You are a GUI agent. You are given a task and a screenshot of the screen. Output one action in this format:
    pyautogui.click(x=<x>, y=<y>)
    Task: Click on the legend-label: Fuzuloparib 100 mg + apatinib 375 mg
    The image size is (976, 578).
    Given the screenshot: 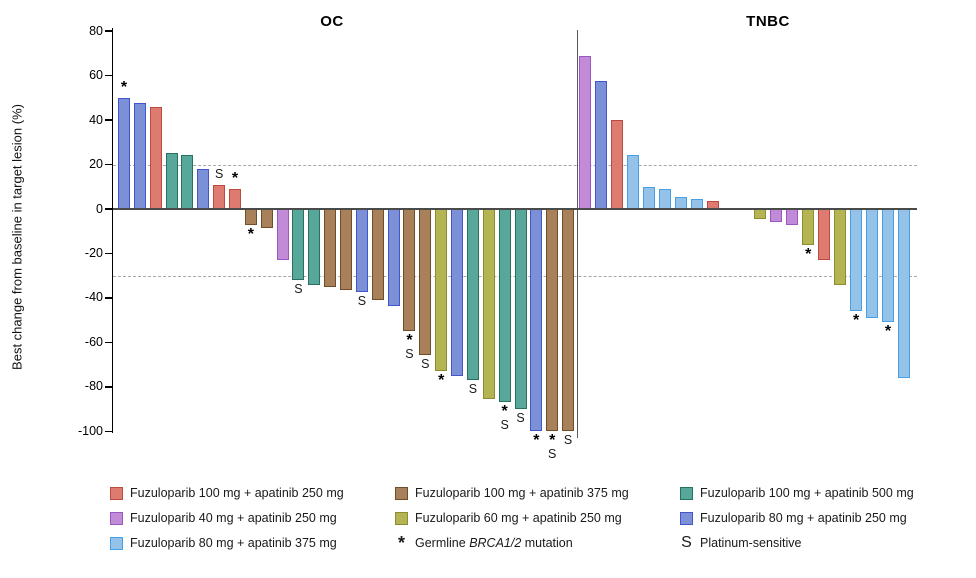 What is the action you would take?
    pyautogui.click(x=522, y=493)
    